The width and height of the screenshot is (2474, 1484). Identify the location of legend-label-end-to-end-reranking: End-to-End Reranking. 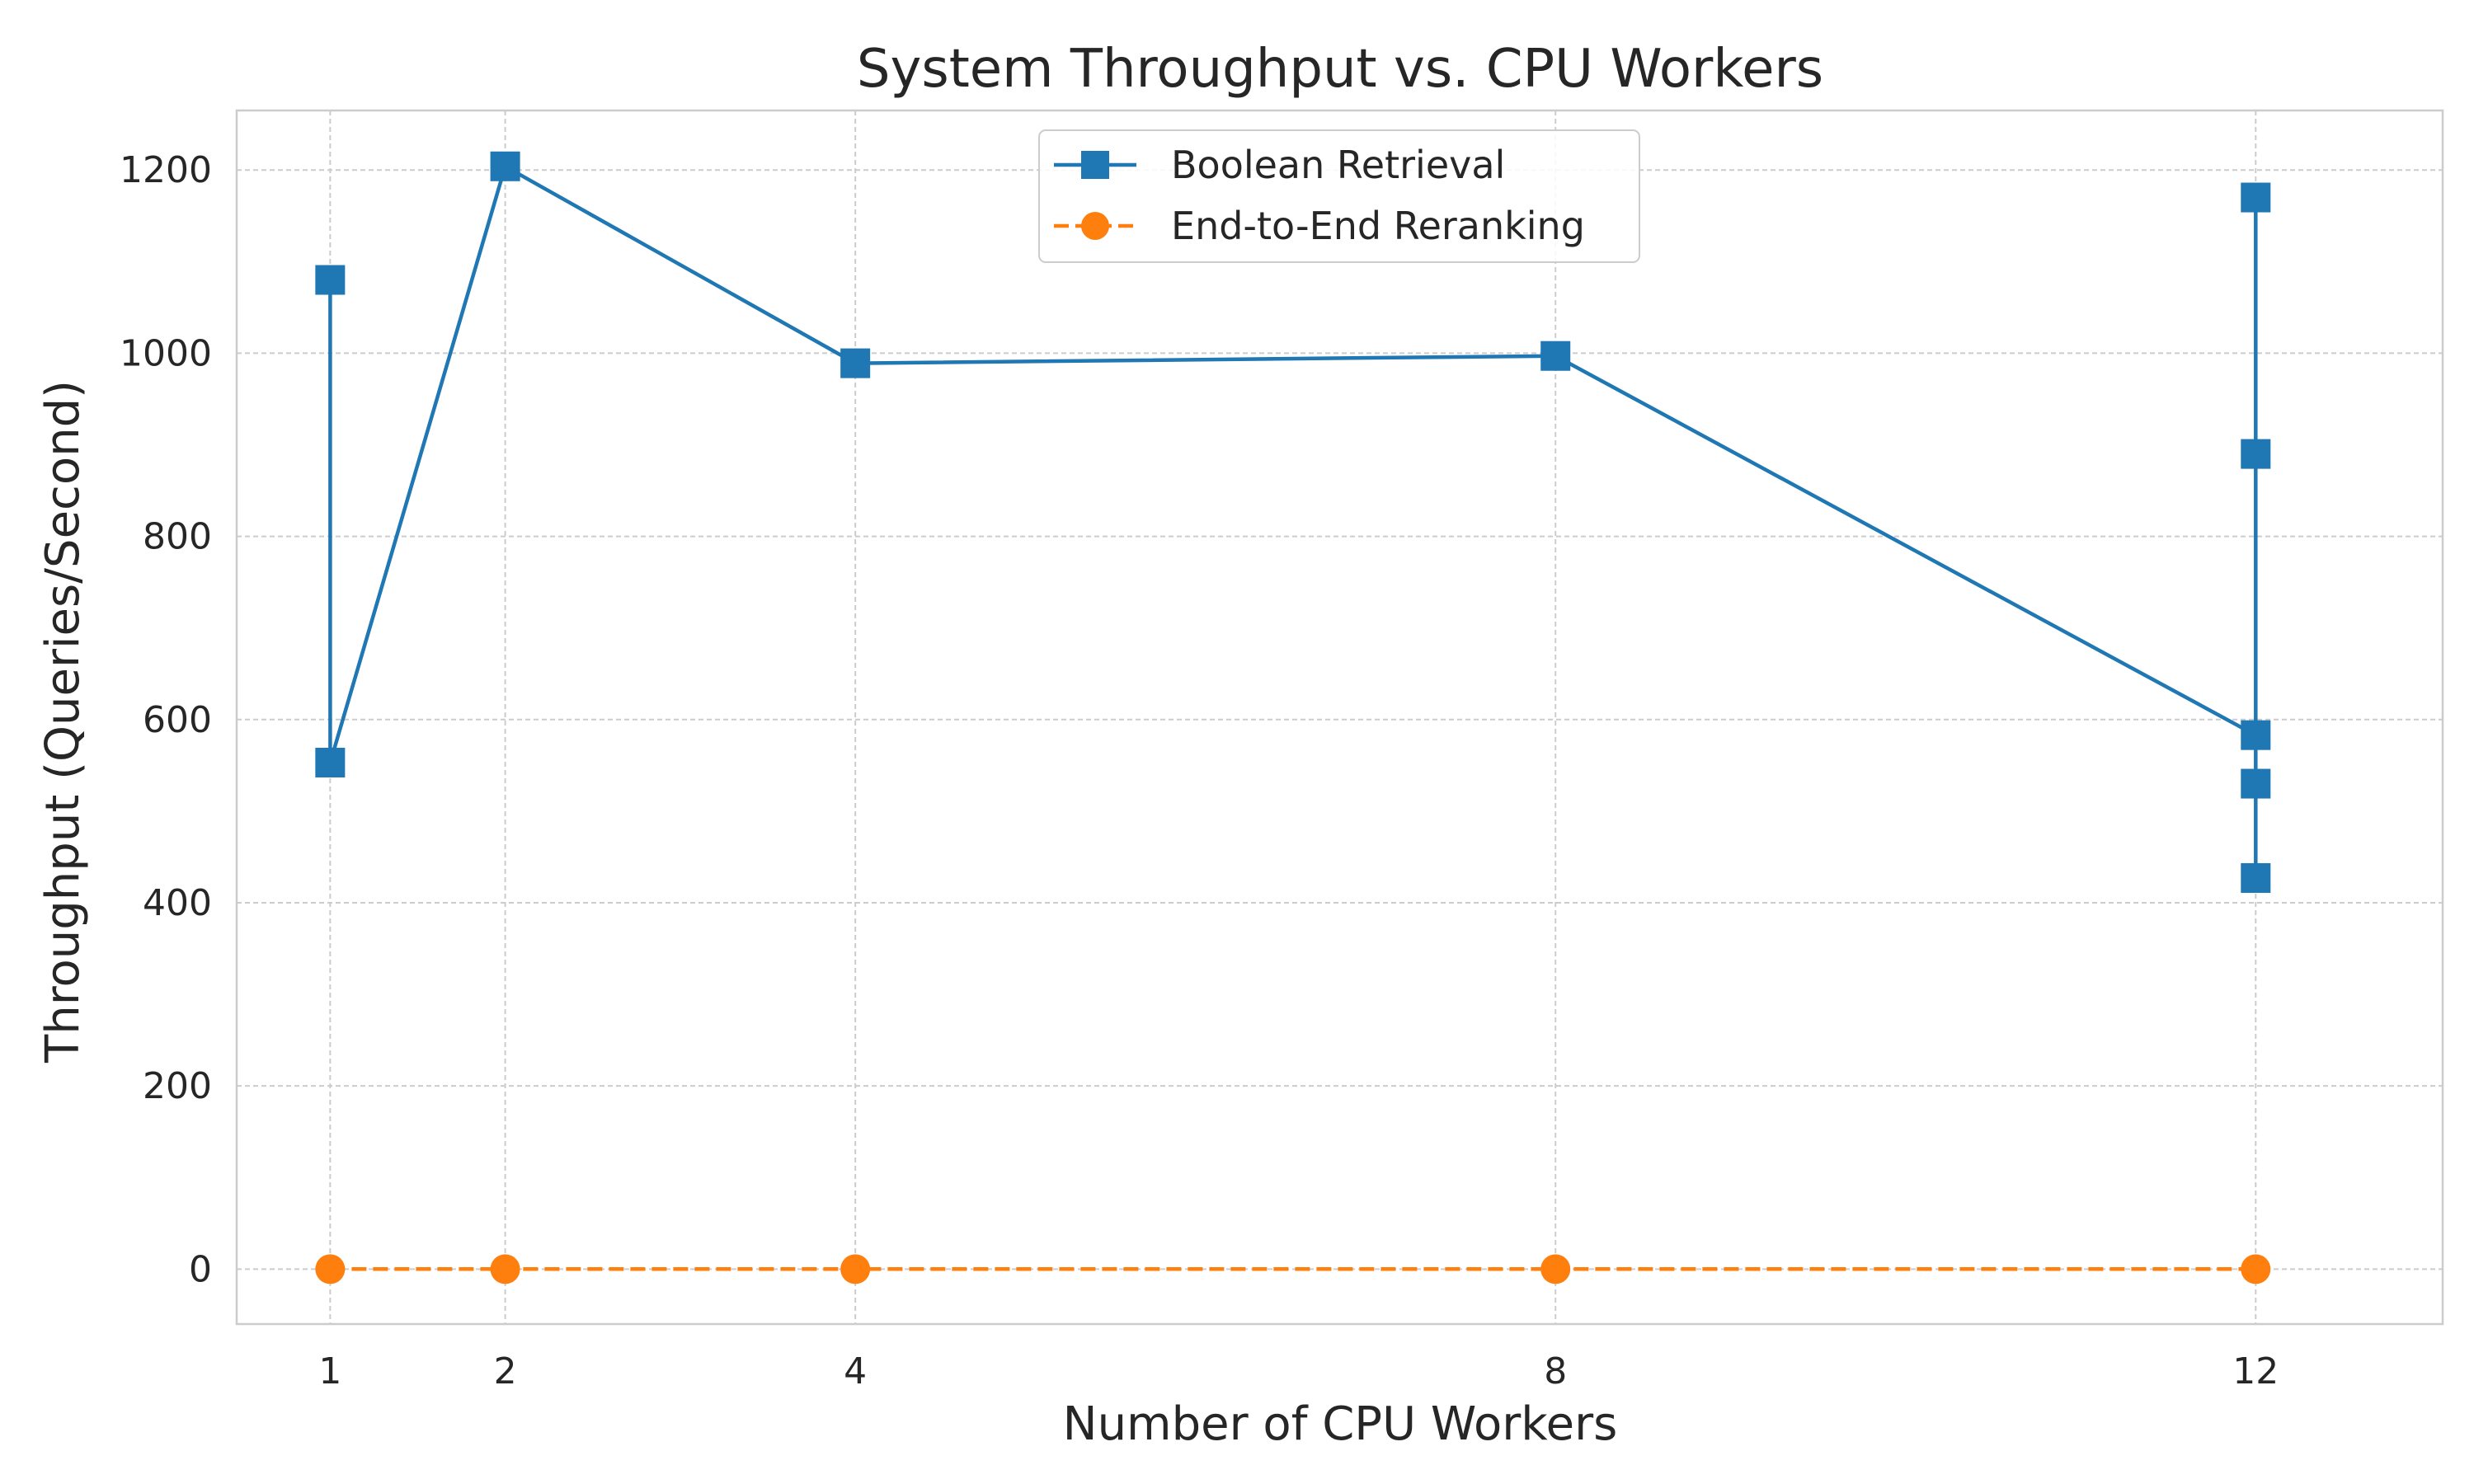
(1378, 226).